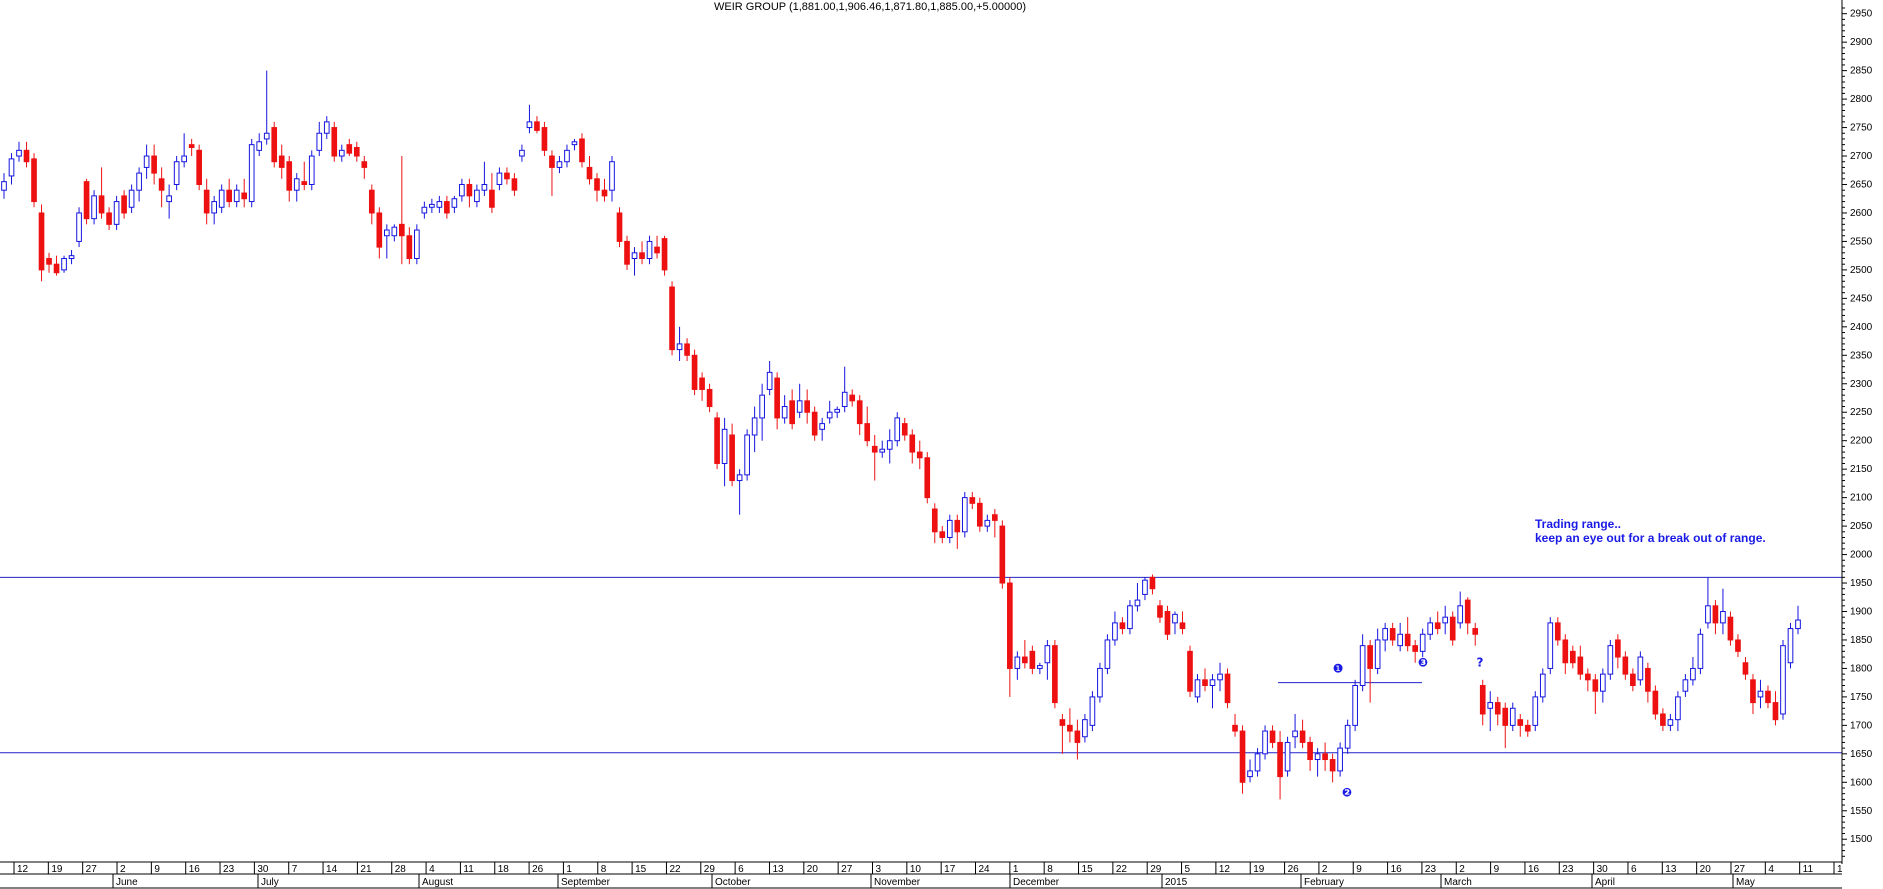  What do you see at coordinates (710, 869) in the screenshot?
I see `x-tick-label: 29` at bounding box center [710, 869].